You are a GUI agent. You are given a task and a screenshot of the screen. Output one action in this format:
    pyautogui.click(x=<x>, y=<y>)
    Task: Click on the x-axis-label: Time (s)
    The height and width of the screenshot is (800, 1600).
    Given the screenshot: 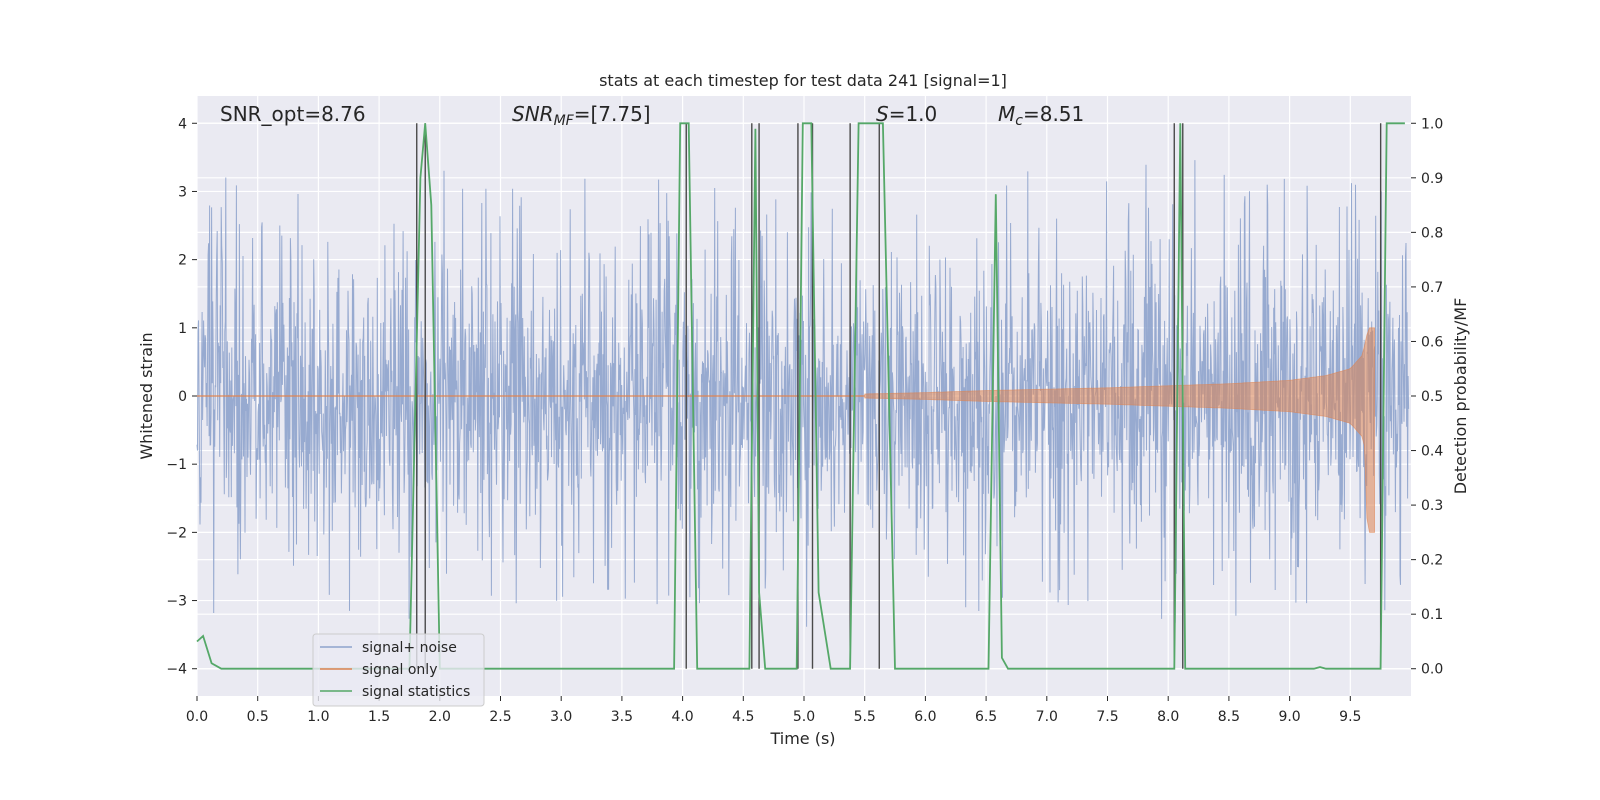 What is the action you would take?
    pyautogui.click(x=802, y=738)
    